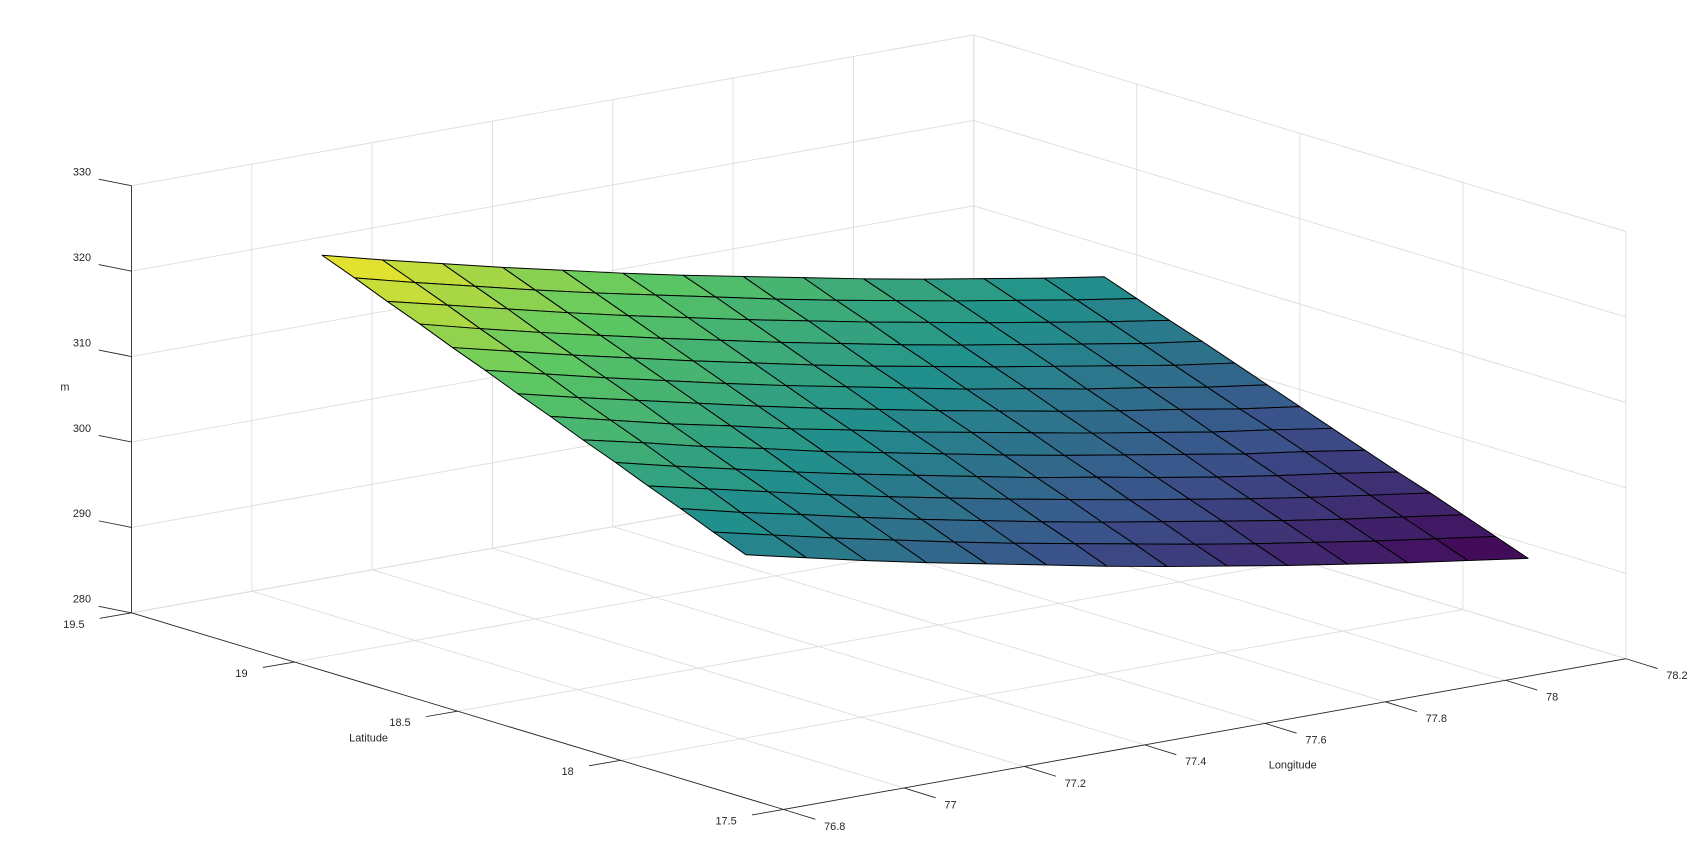  Describe the element at coordinates (1293, 766) in the screenshot. I see `x-axis-label: Longitude` at that location.